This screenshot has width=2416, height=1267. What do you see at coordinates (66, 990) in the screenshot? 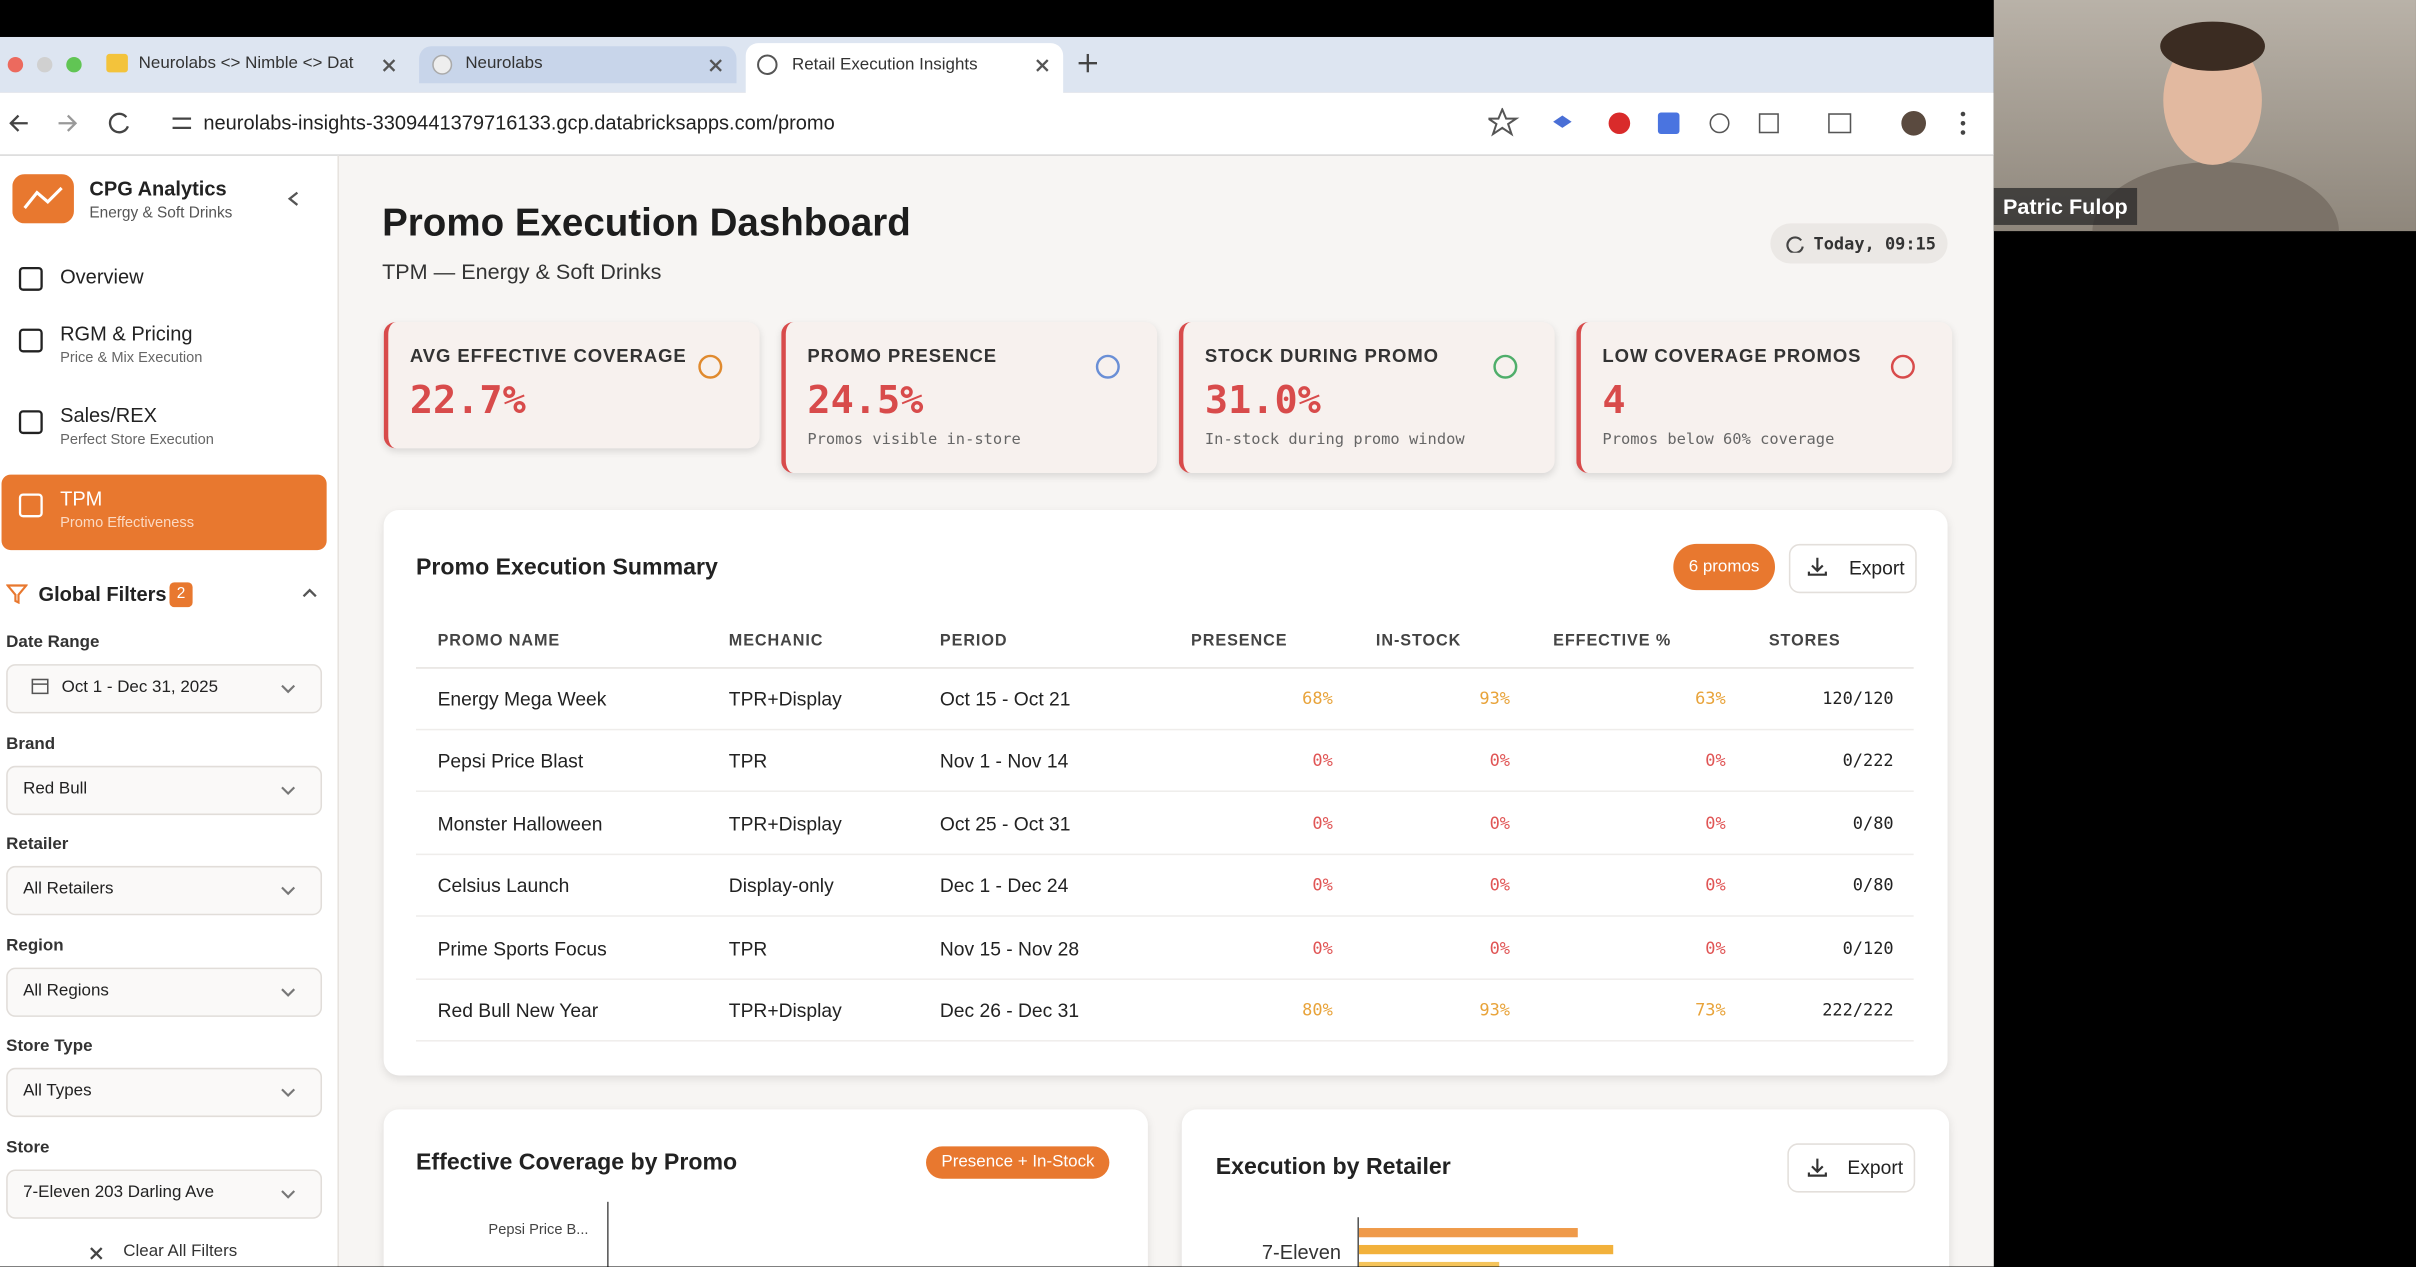
I see `filter-value: All Regions` at bounding box center [66, 990].